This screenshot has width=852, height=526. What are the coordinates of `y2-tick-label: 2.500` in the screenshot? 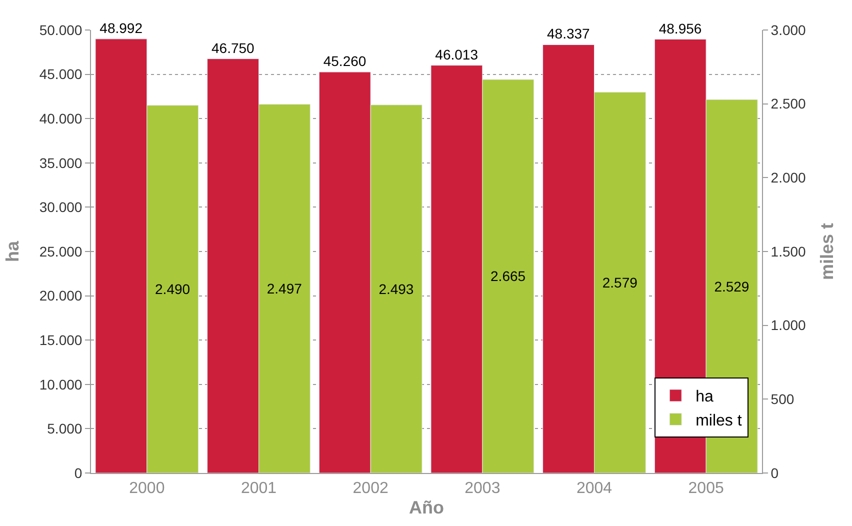 It's located at (788, 104).